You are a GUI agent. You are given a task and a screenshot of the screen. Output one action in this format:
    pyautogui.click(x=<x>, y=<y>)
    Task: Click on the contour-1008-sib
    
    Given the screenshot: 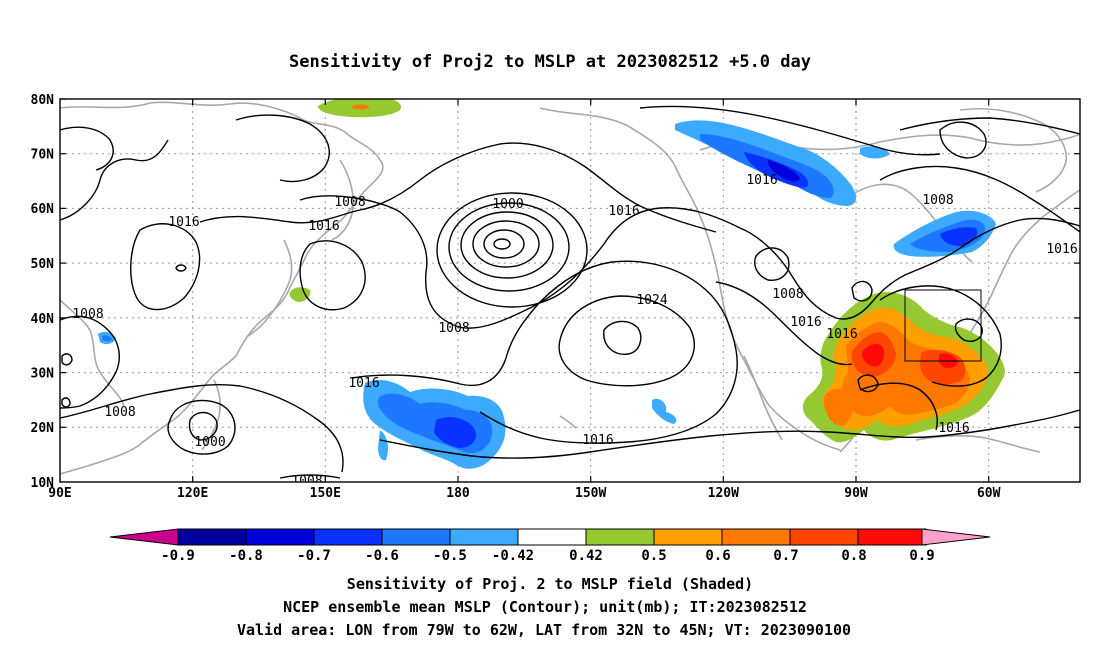 What is the action you would take?
    pyautogui.click(x=282, y=148)
    